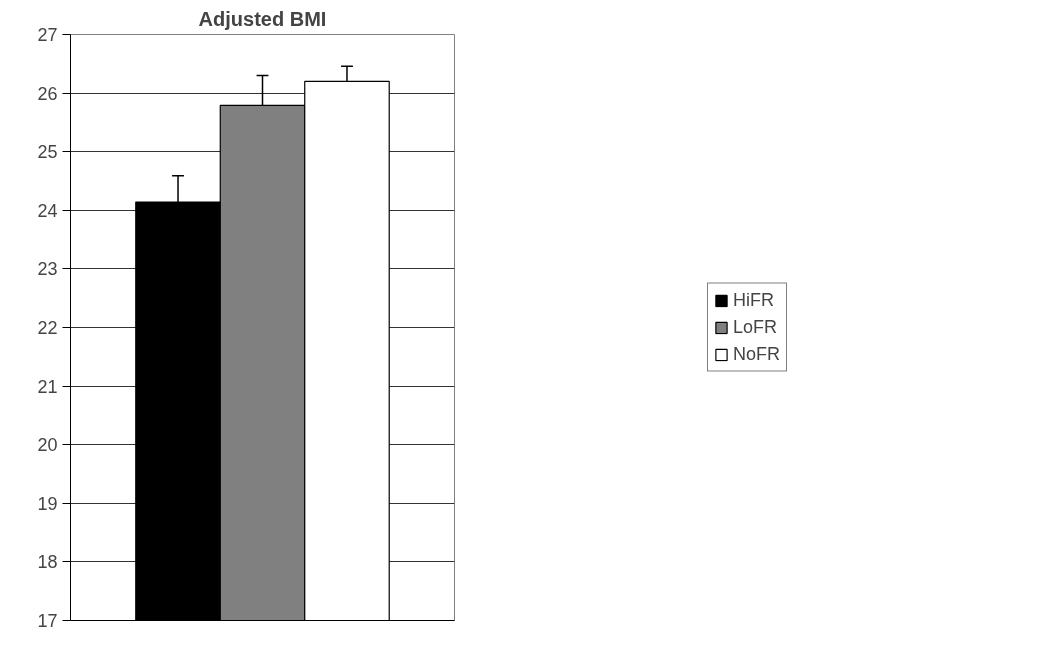 This screenshot has height=664, width=1045. What do you see at coordinates (47, 35) in the screenshot?
I see `y-tick-label: 27` at bounding box center [47, 35].